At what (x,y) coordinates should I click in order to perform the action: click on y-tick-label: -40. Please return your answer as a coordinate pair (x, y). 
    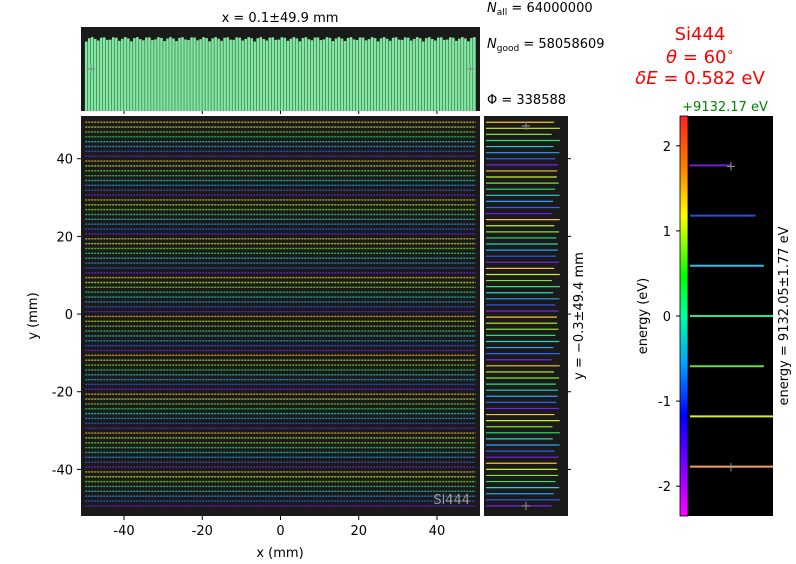
    Looking at the image, I should click on (62, 470).